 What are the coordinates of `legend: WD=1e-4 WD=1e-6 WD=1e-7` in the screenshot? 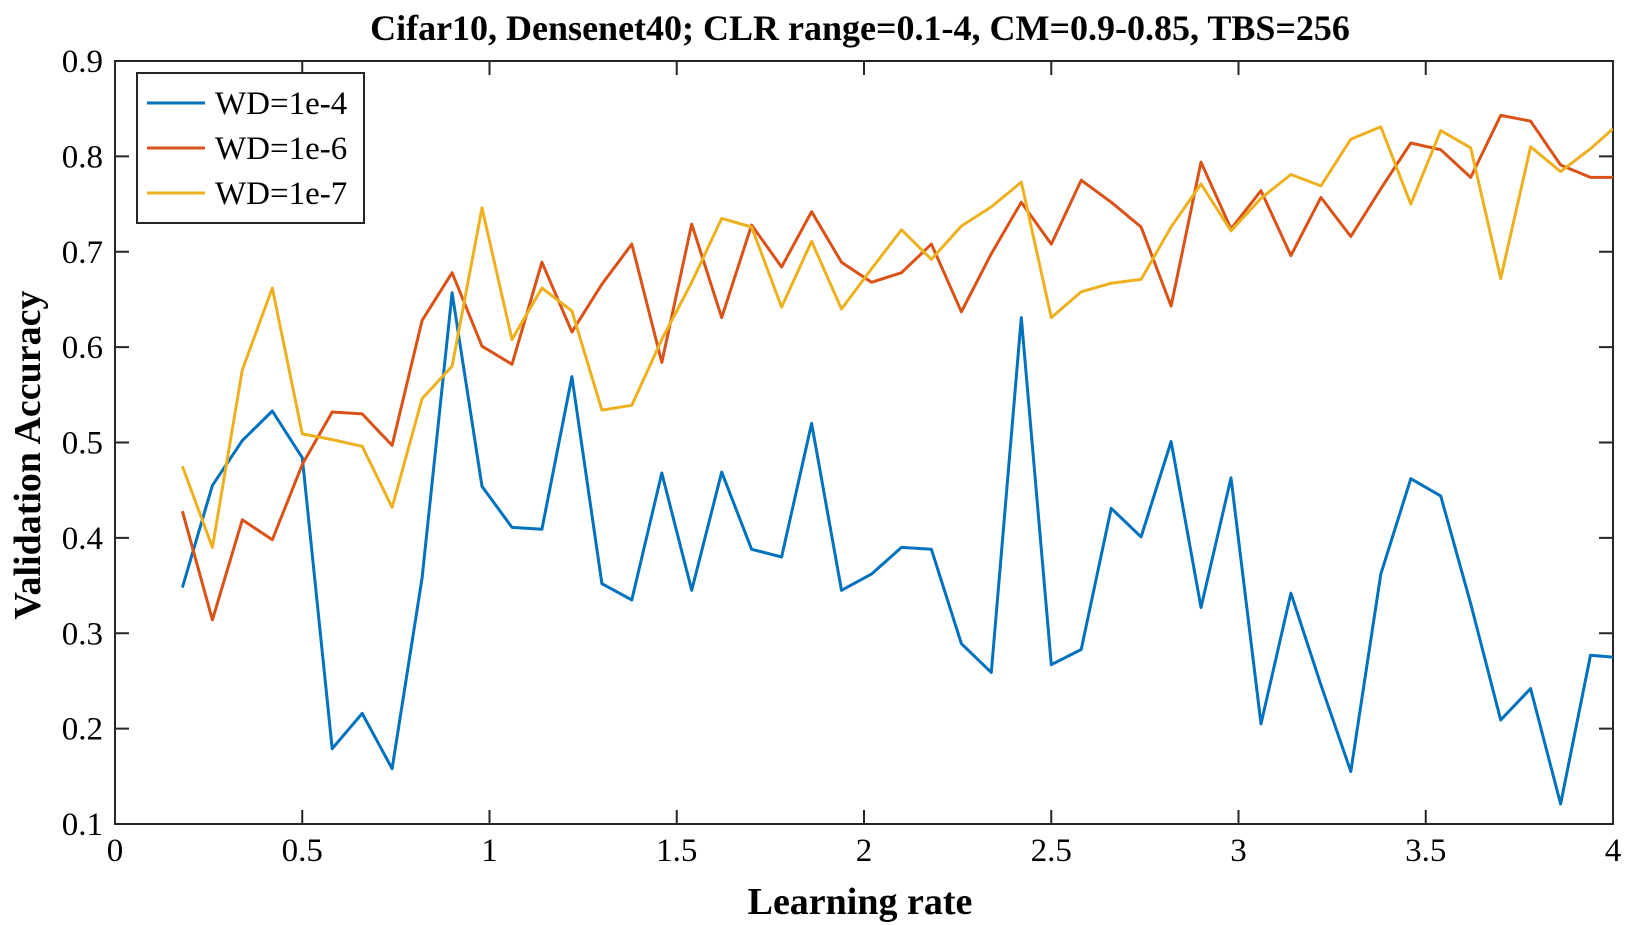 It's located at (250, 148).